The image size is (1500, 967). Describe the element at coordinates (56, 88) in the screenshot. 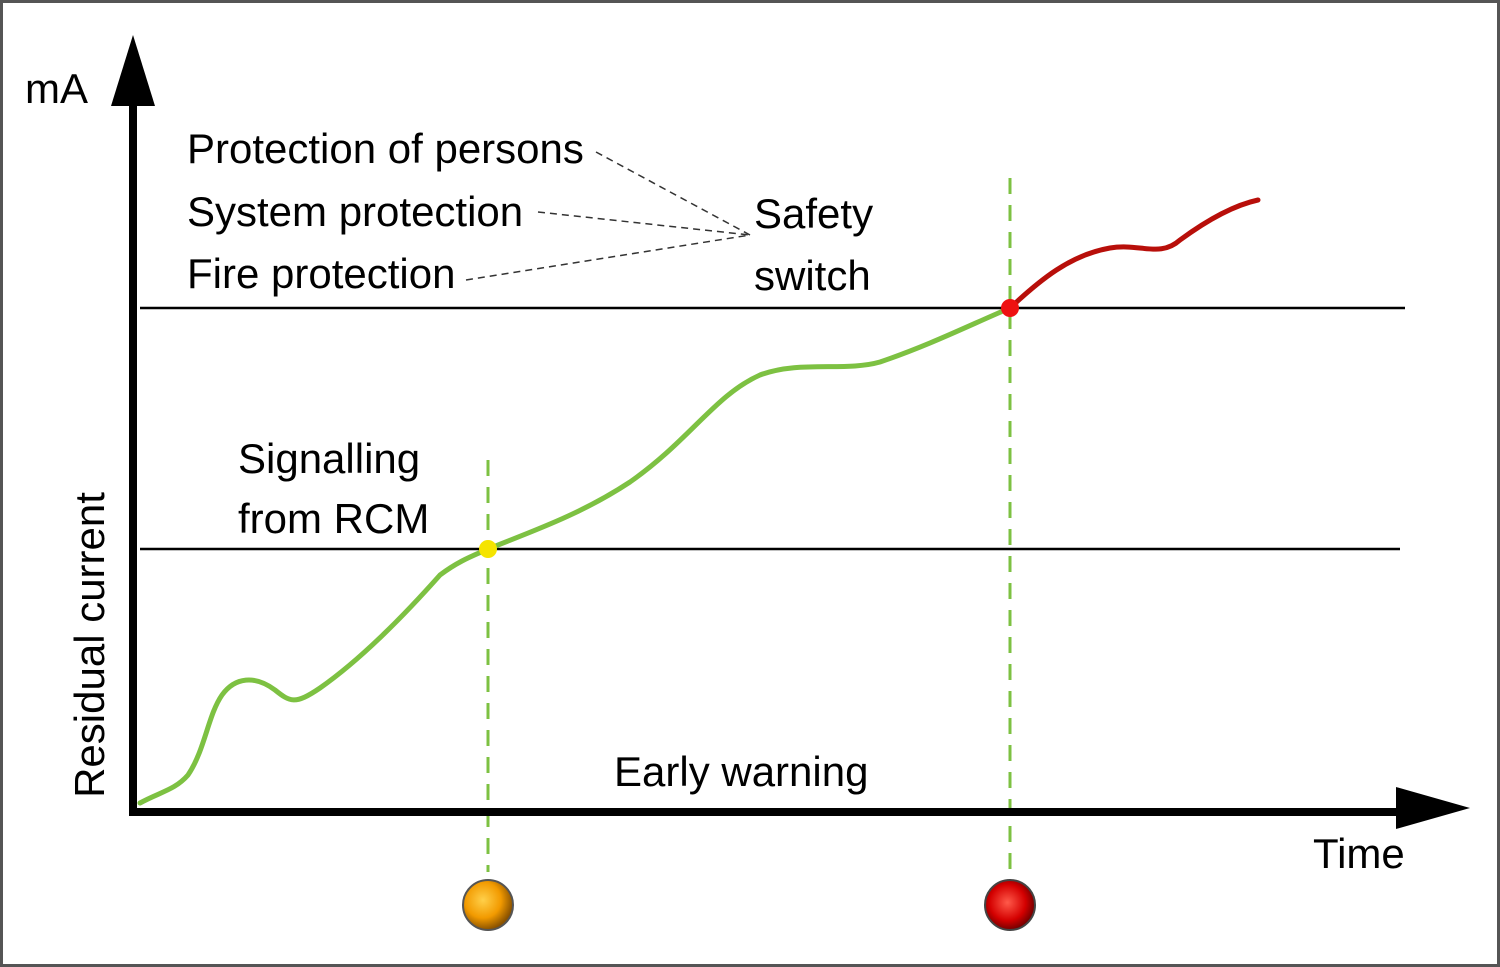

I see `y-unit: mA` at that location.